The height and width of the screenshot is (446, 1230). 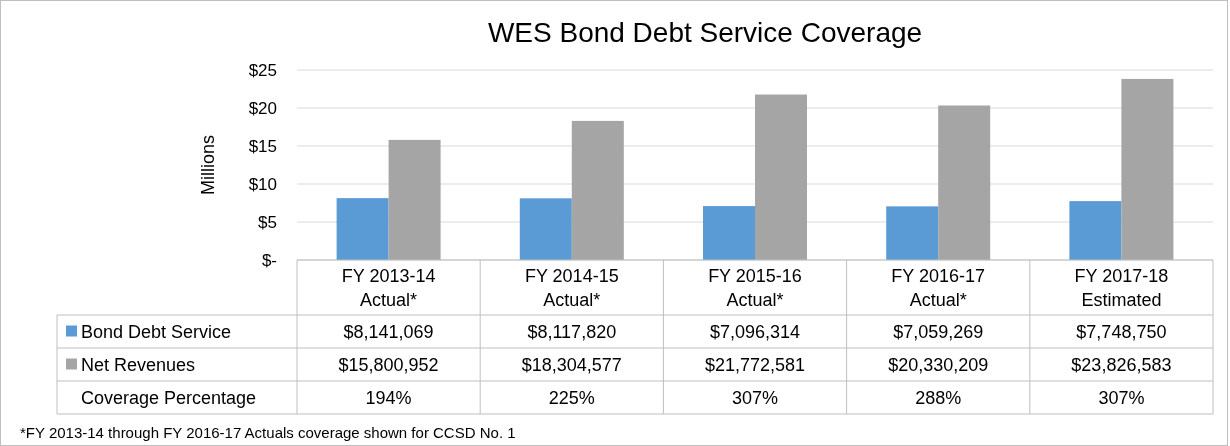 What do you see at coordinates (388, 364) in the screenshot?
I see `text: $15,800,952` at bounding box center [388, 364].